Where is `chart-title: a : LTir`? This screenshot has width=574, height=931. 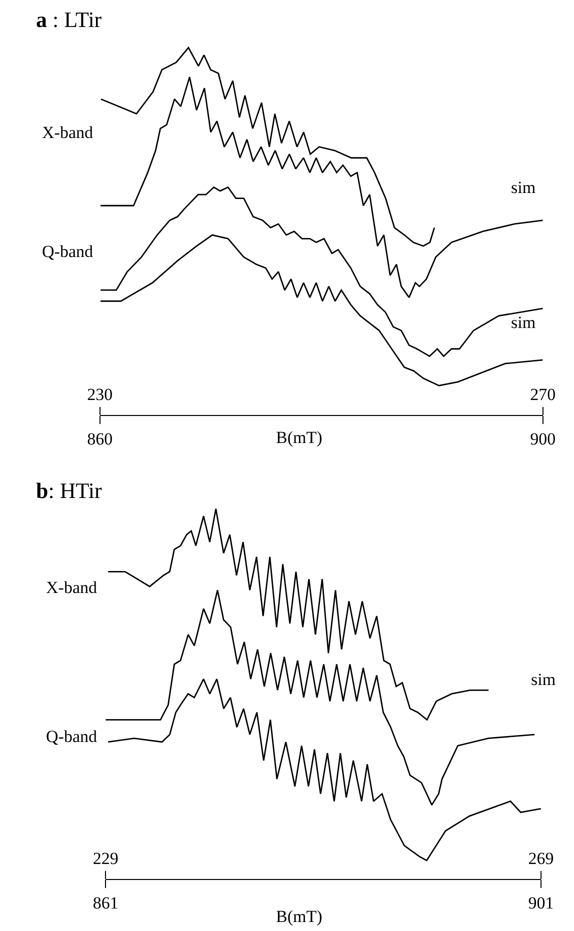
chart-title: a : LTir is located at coordinates (69, 19).